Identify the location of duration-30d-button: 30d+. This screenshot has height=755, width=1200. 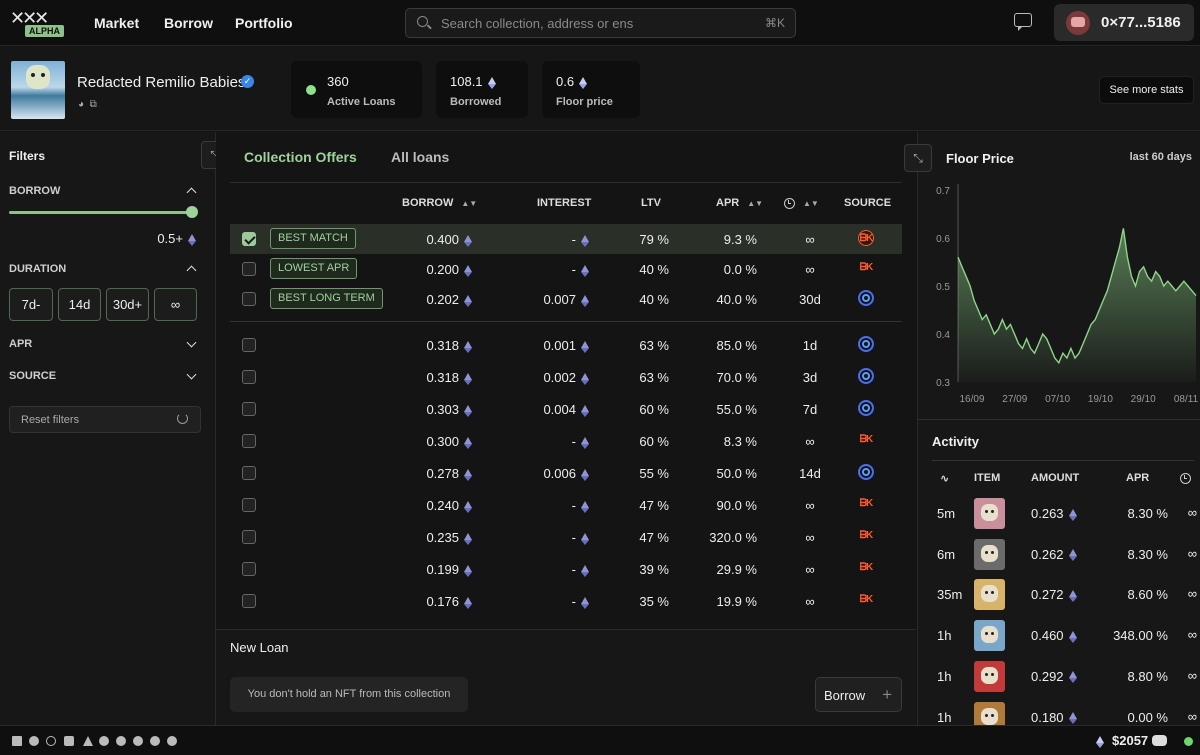
(127, 304).